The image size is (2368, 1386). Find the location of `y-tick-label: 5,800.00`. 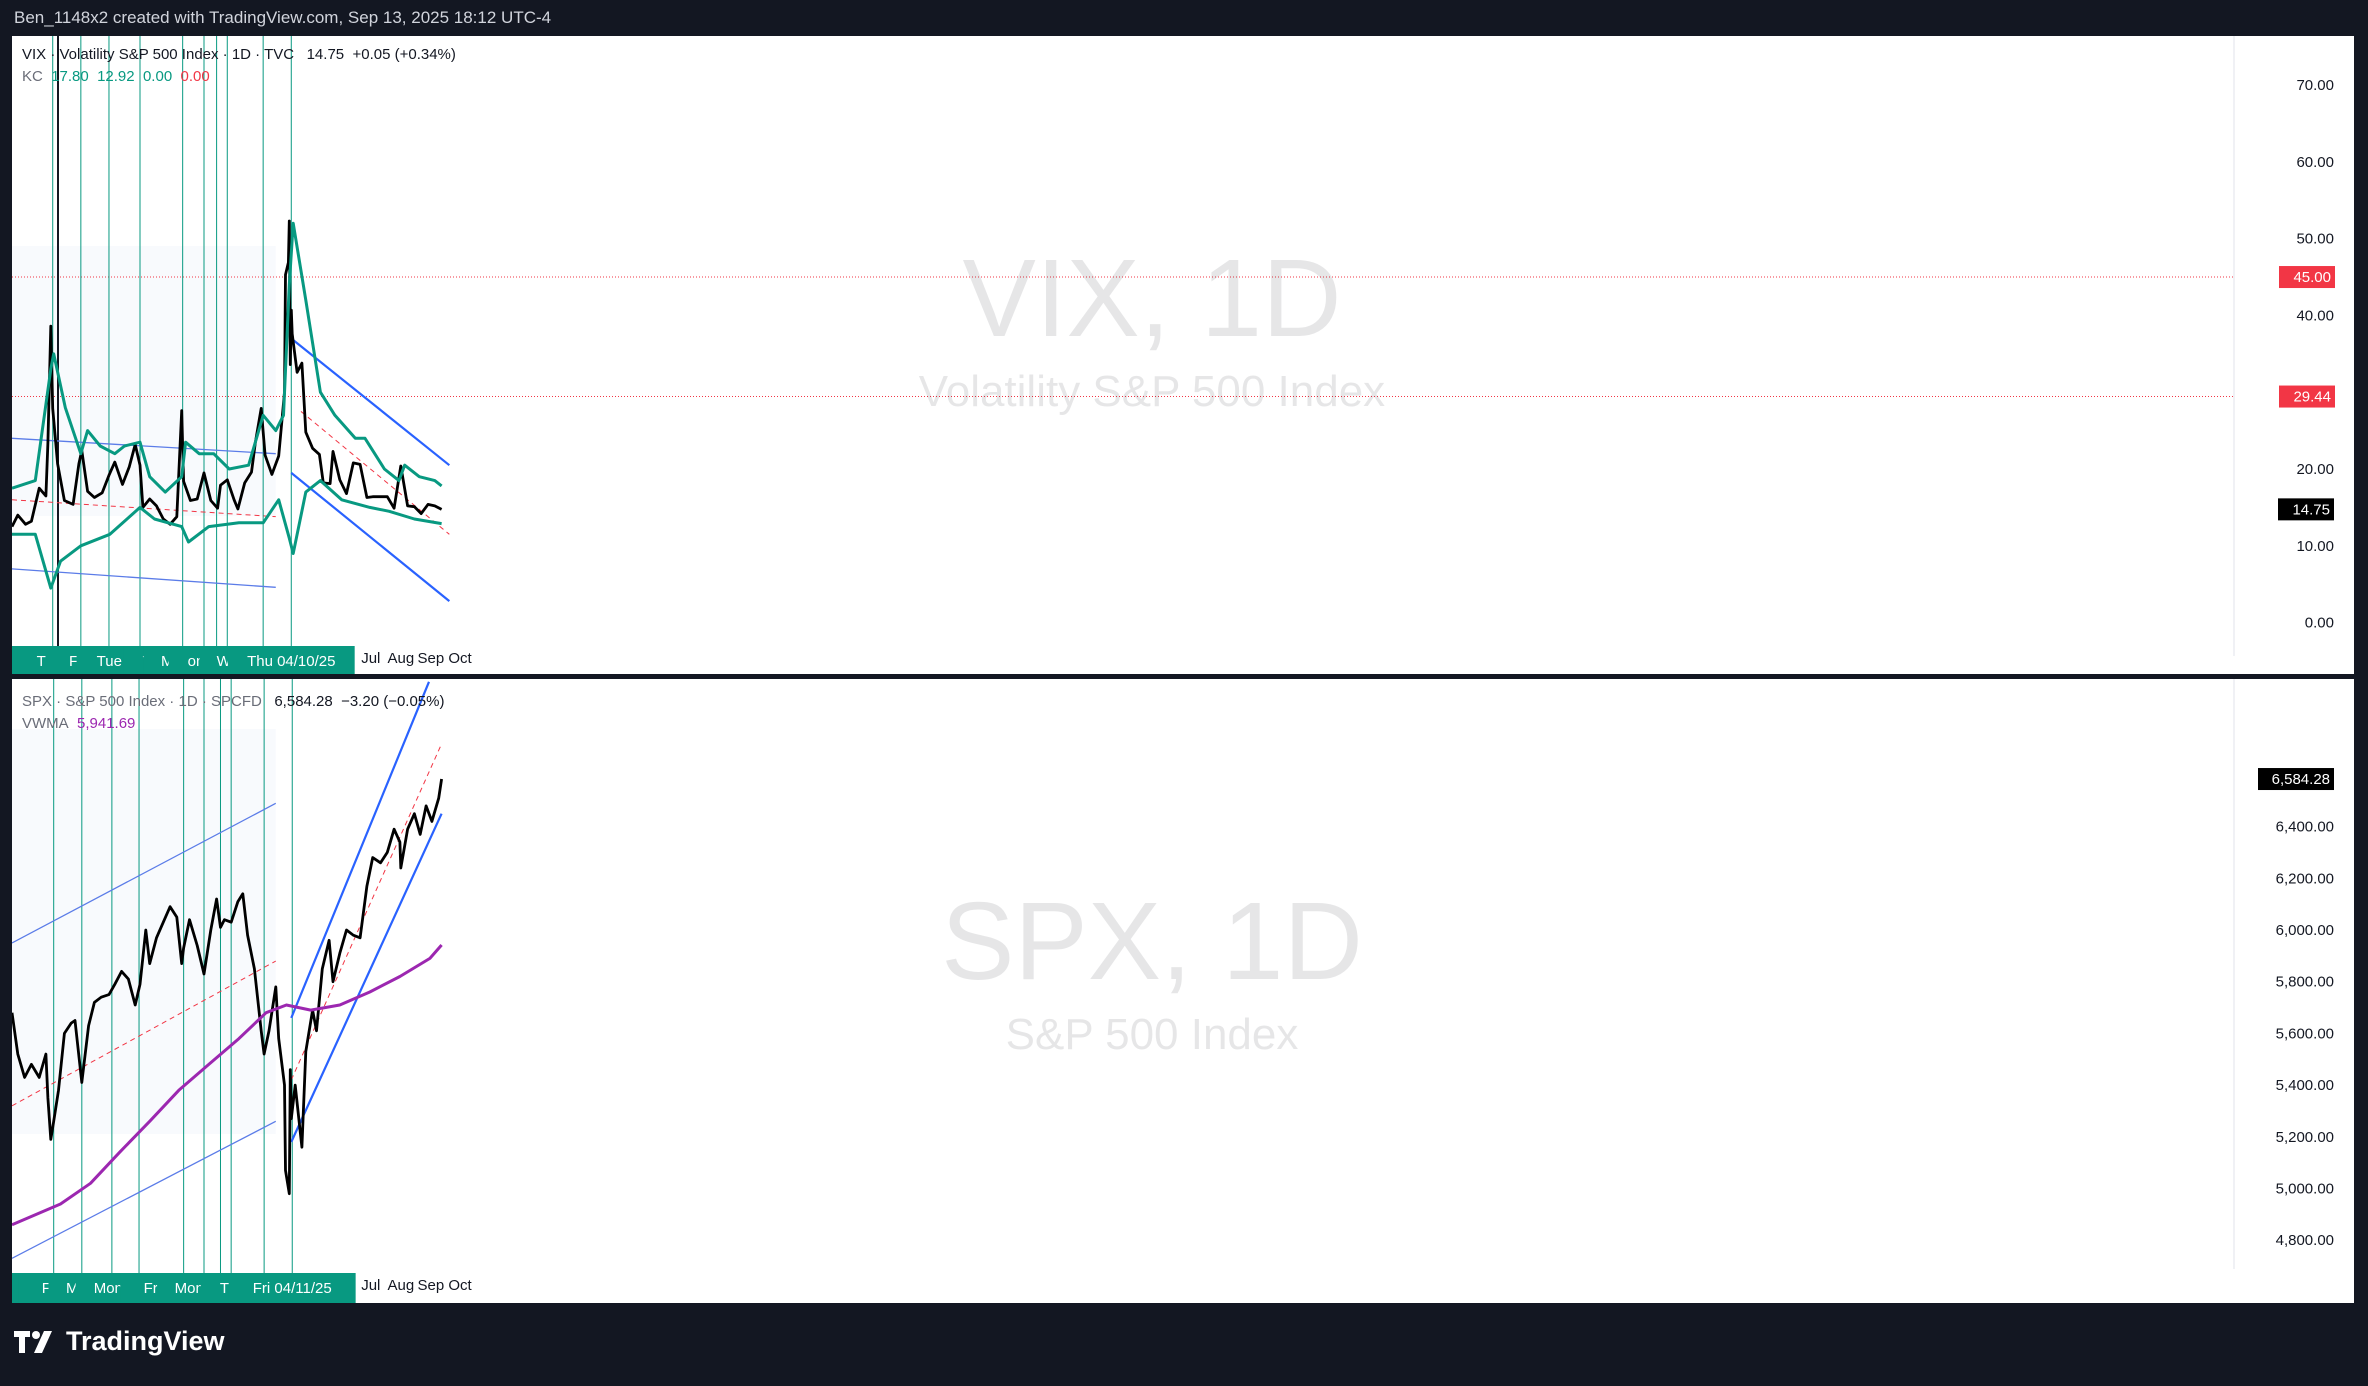

y-tick-label: 5,800.00 is located at coordinates (2305, 982).